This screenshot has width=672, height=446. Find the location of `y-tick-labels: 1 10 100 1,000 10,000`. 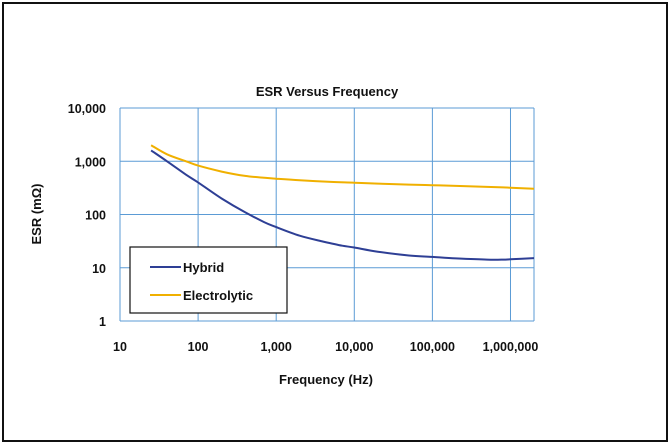

y-tick-labels: 1 10 100 1,000 10,000 is located at coordinates (87, 215).